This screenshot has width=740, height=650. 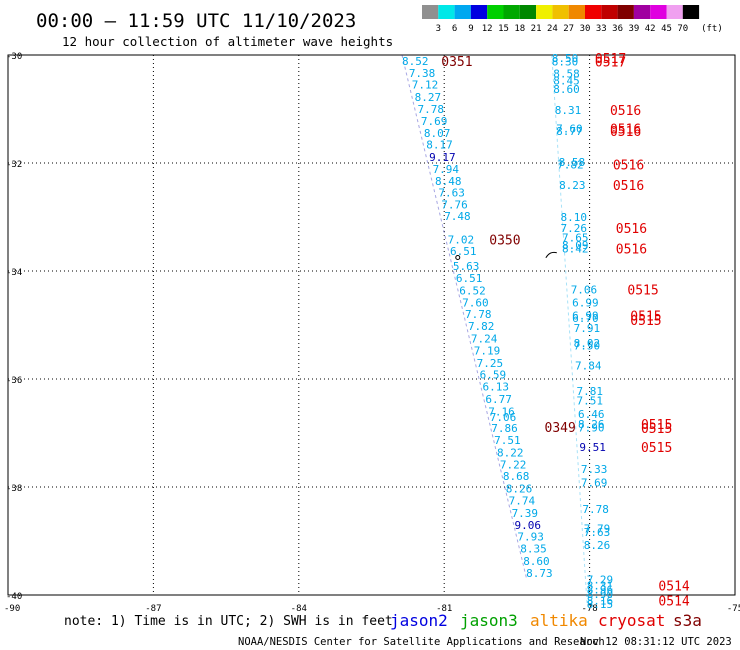 I want to click on wave-height-label: 7.24, so click(x=484, y=339).